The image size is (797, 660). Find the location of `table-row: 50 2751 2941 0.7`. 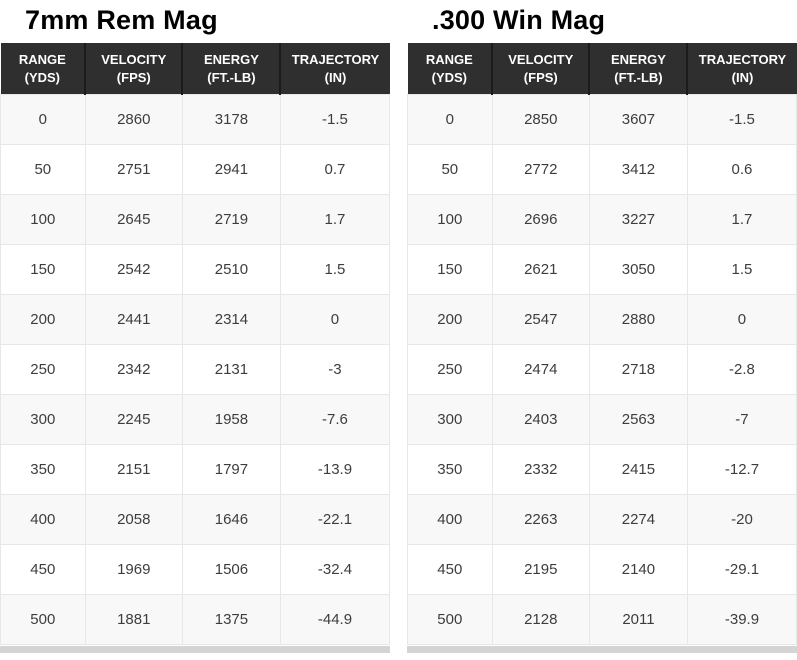

table-row: 50 2751 2941 0.7 is located at coordinates (195, 170).